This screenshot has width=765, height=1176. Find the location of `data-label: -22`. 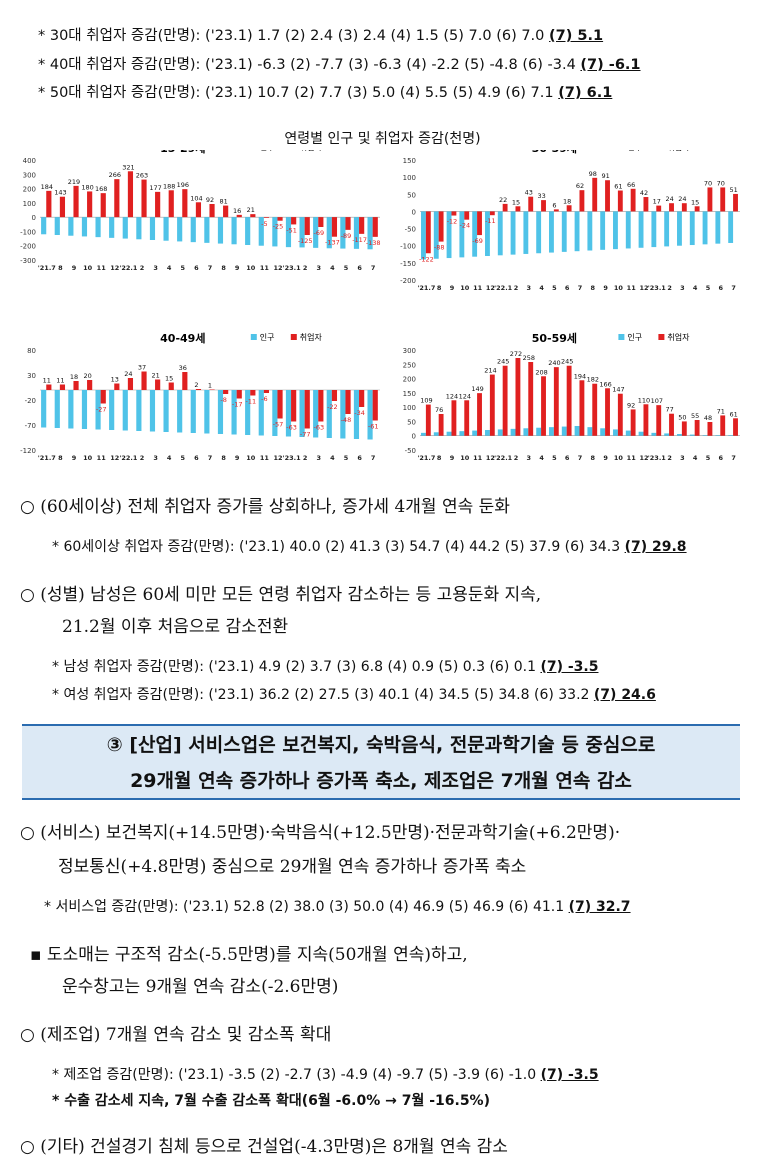

data-label: -22 is located at coordinates (332, 407).